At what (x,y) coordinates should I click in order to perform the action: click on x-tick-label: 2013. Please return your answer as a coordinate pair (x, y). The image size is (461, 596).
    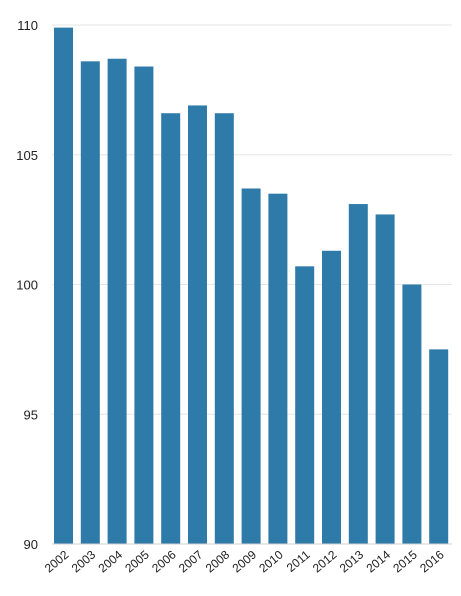
    Looking at the image, I should click on (352, 561).